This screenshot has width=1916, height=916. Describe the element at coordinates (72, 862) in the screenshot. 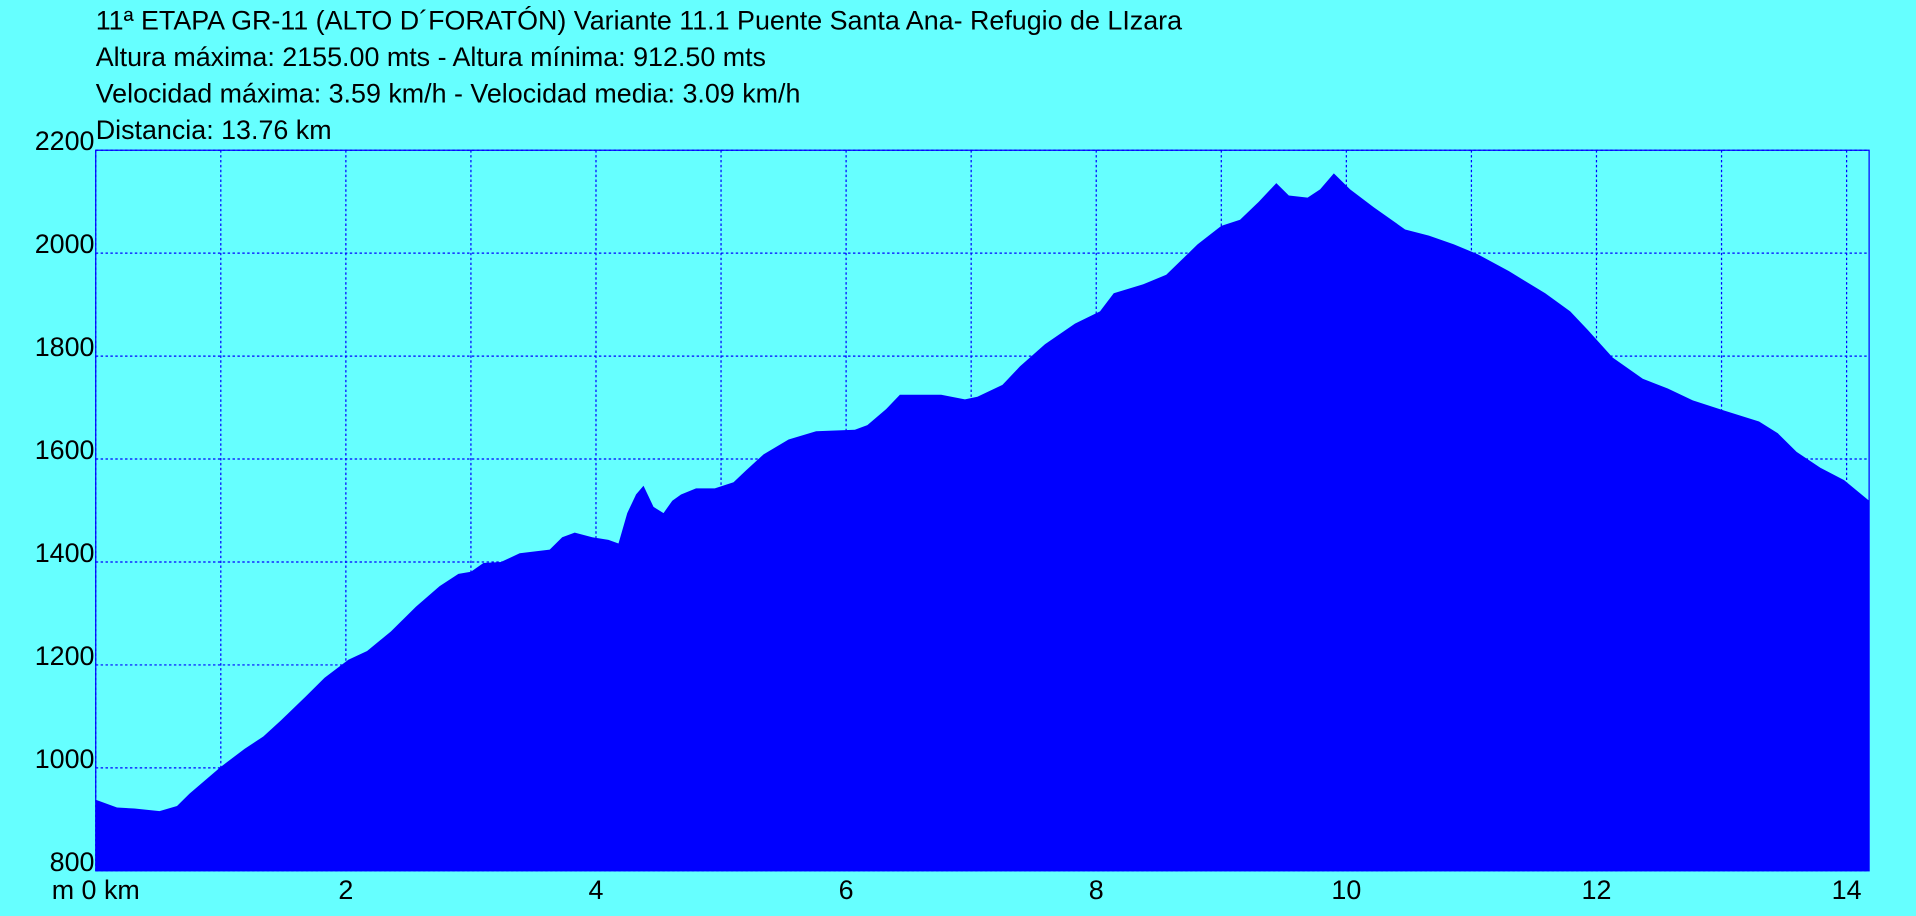

I see `y-tick-label: 800` at that location.